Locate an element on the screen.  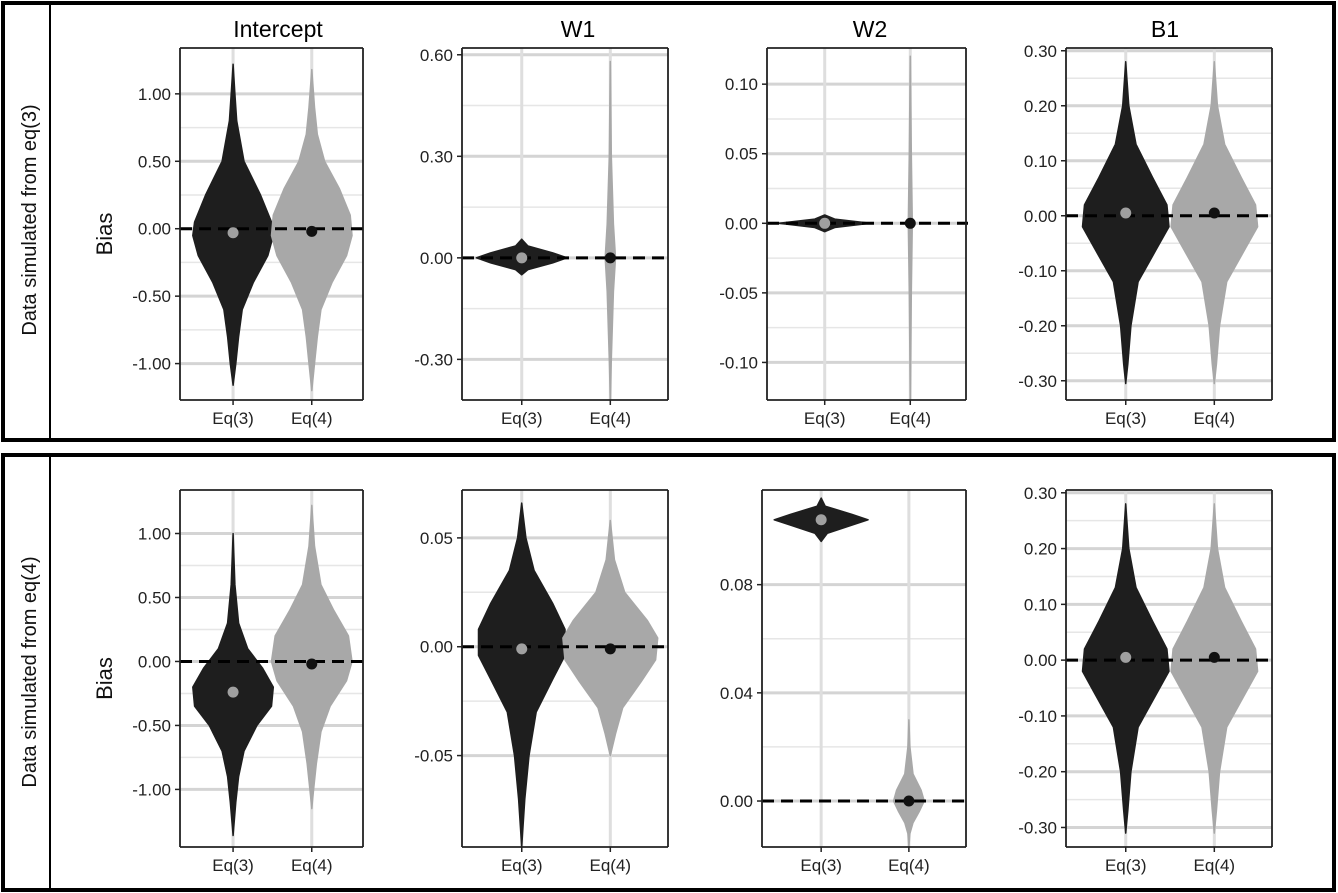
y-tick-label: 0.04 is located at coordinates (736, 693).